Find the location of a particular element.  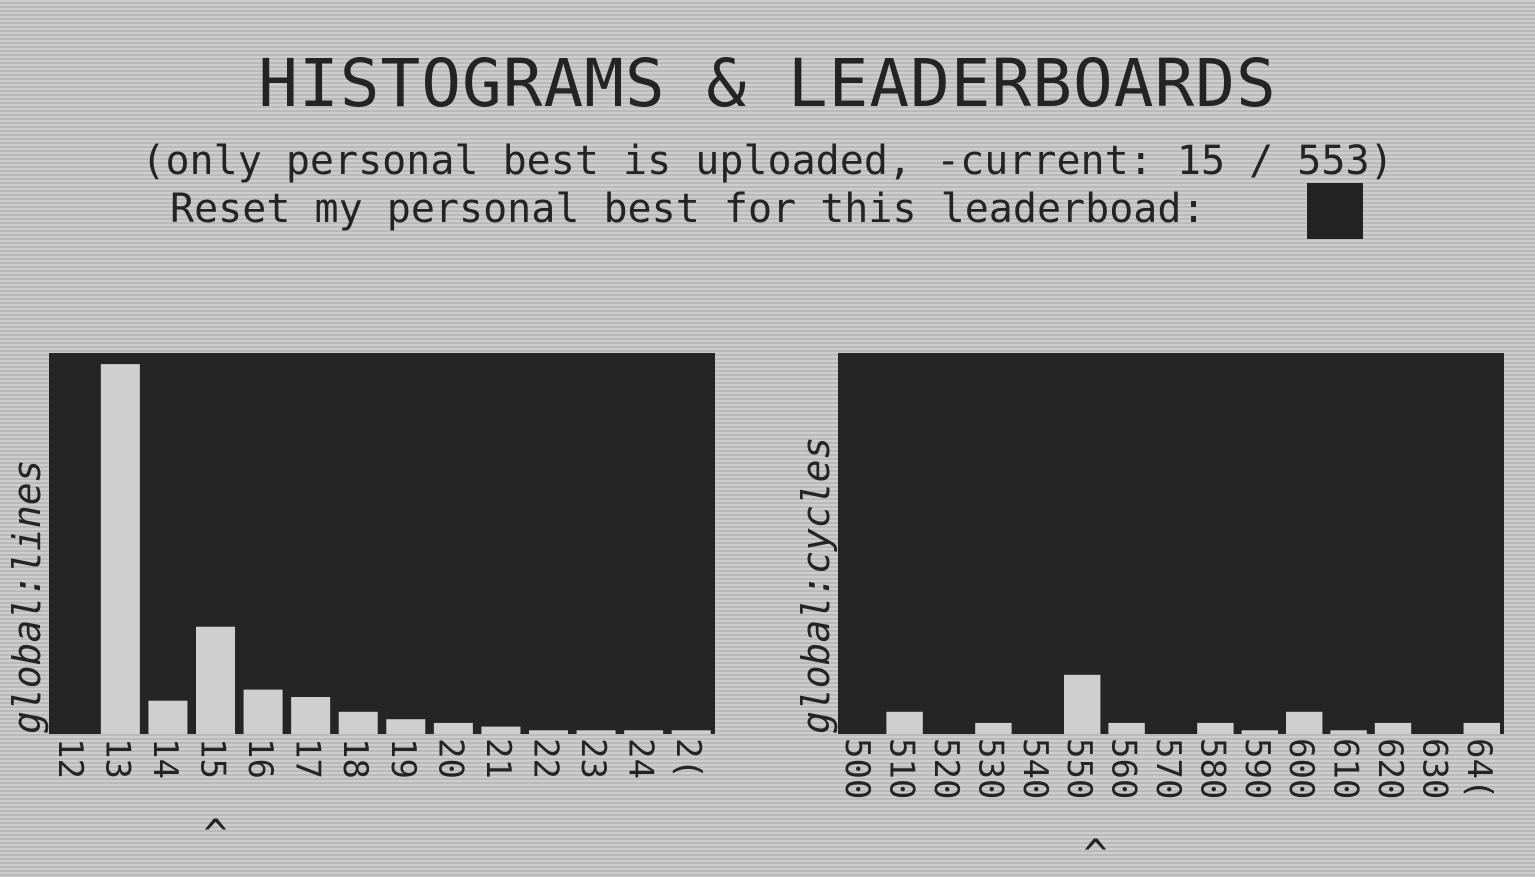

x-tick-label: 21 is located at coordinates (498, 758).